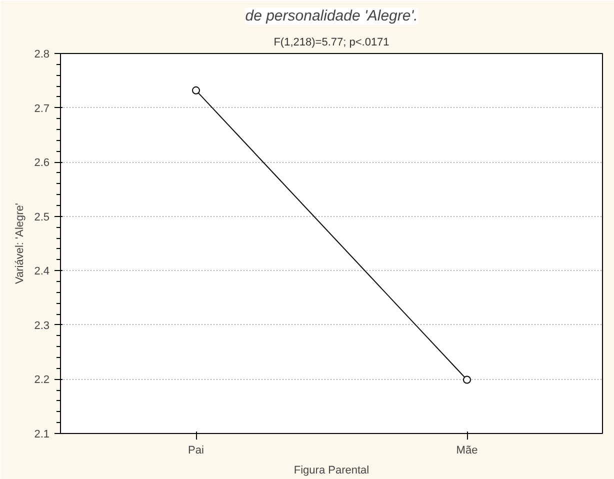  I want to click on y-tick-label: 2.1, so click(42, 434).